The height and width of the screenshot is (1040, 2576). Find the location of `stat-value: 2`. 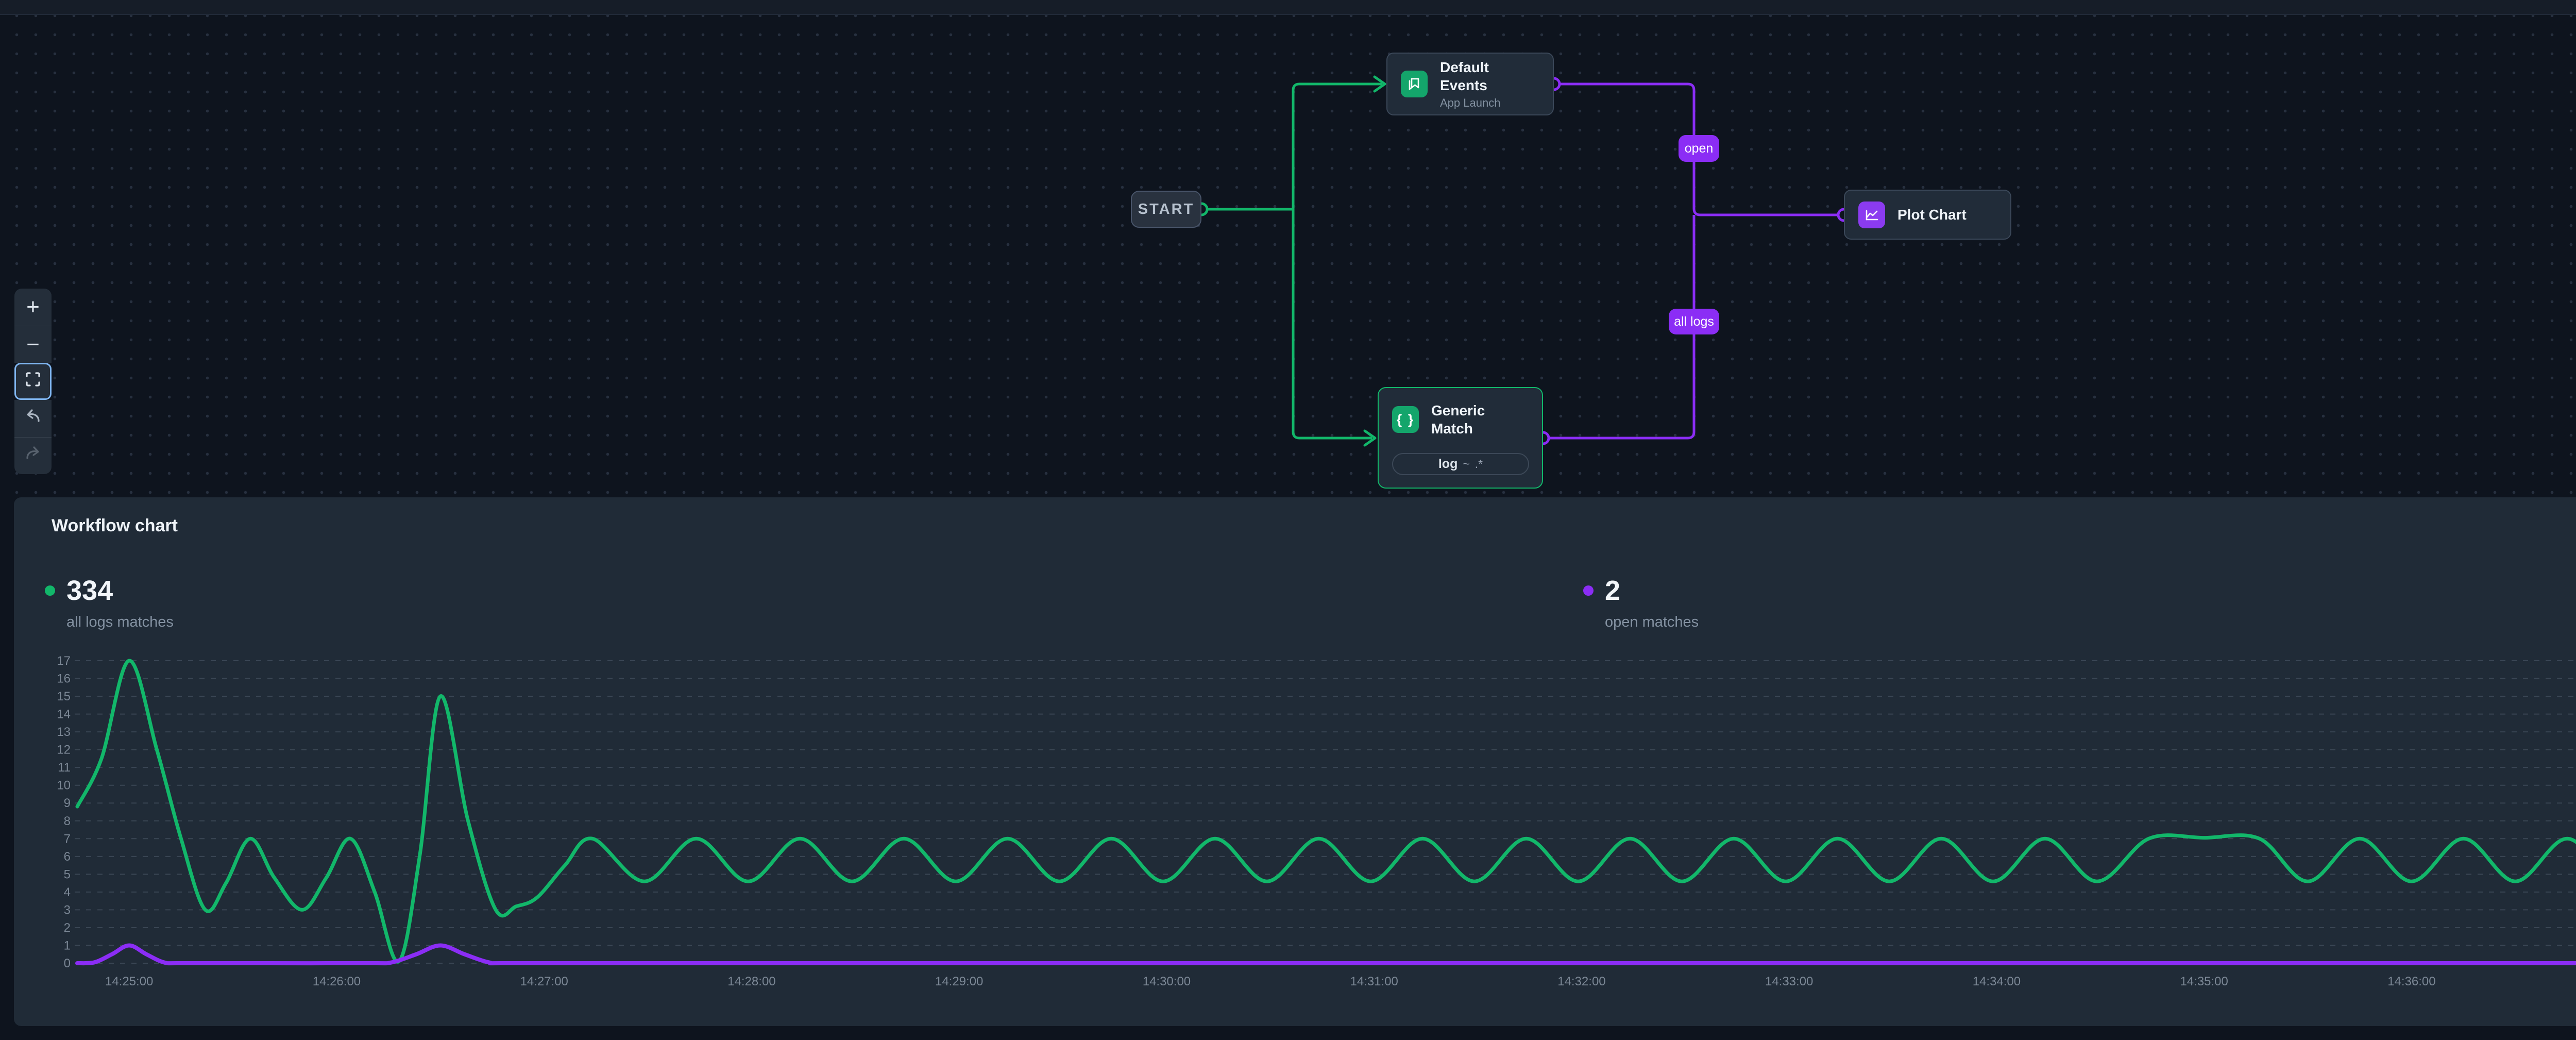

stat-value: 2 is located at coordinates (1613, 590).